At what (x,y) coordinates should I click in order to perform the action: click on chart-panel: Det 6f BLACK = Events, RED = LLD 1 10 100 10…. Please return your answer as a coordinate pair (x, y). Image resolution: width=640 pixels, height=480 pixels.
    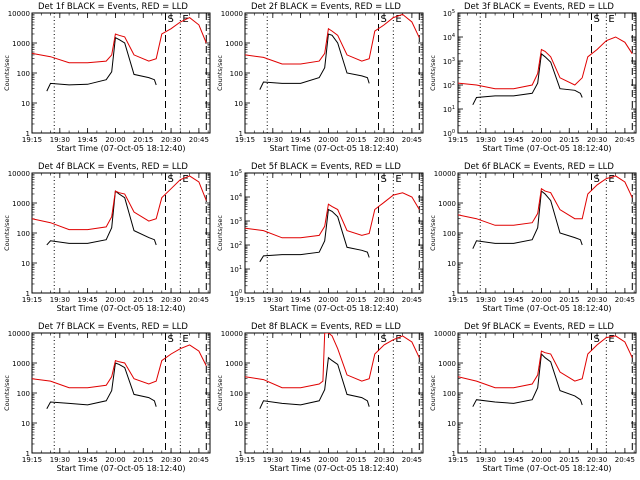
    Looking at the image, I should click on (533, 237).